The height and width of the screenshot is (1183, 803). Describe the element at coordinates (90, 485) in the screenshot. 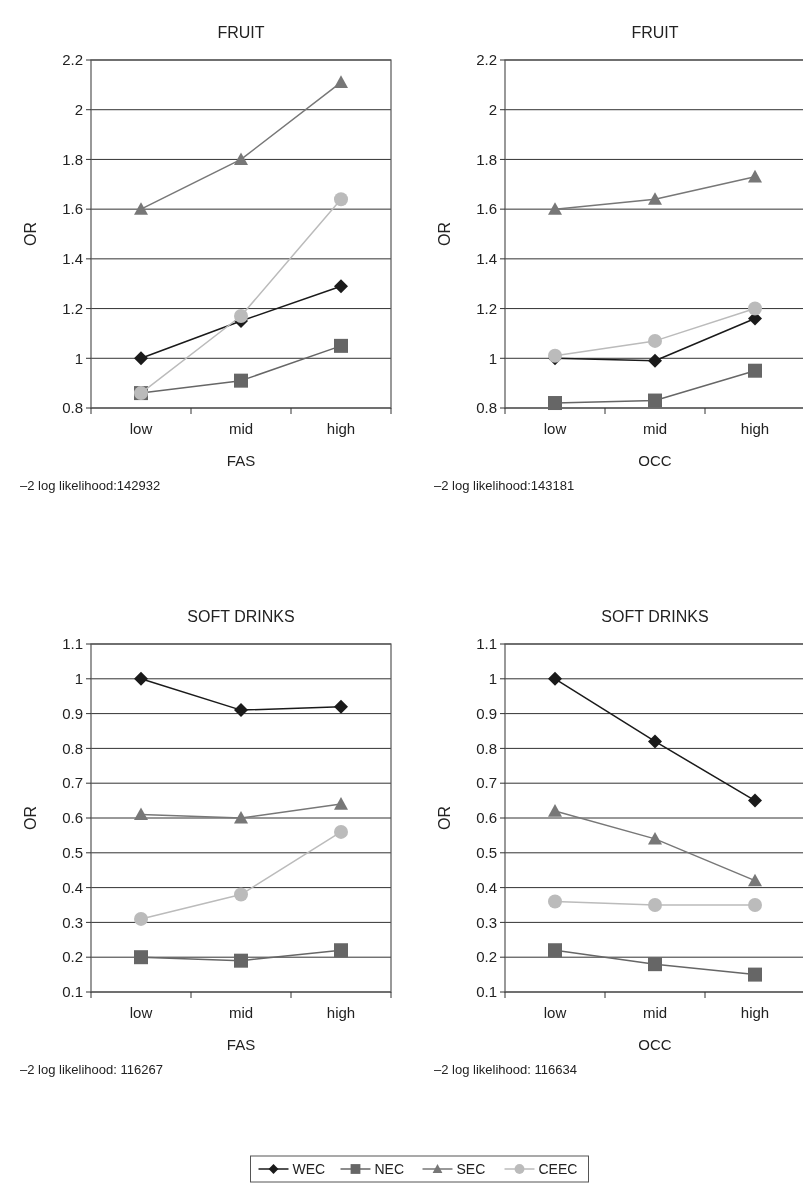

I see `text: –2 log likelihood:142932` at that location.